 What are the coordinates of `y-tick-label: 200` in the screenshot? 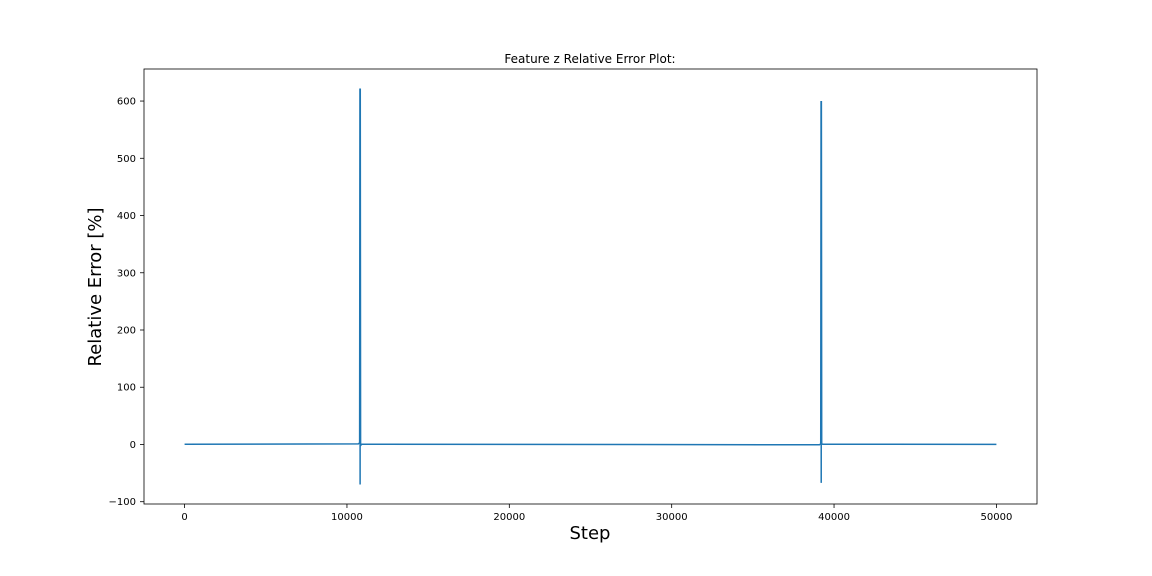 It's located at (126, 331).